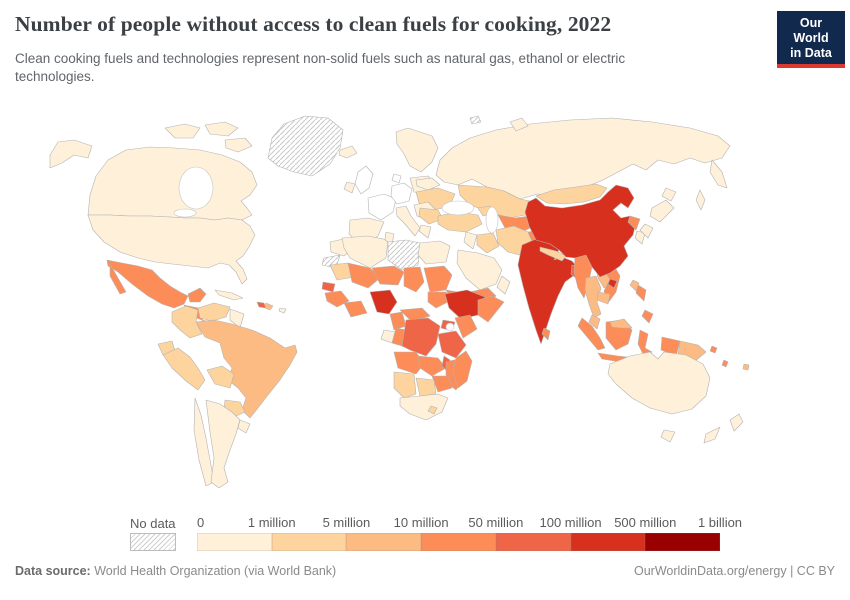  What do you see at coordinates (746, 367) in the screenshot?
I see `country-fiji` at bounding box center [746, 367].